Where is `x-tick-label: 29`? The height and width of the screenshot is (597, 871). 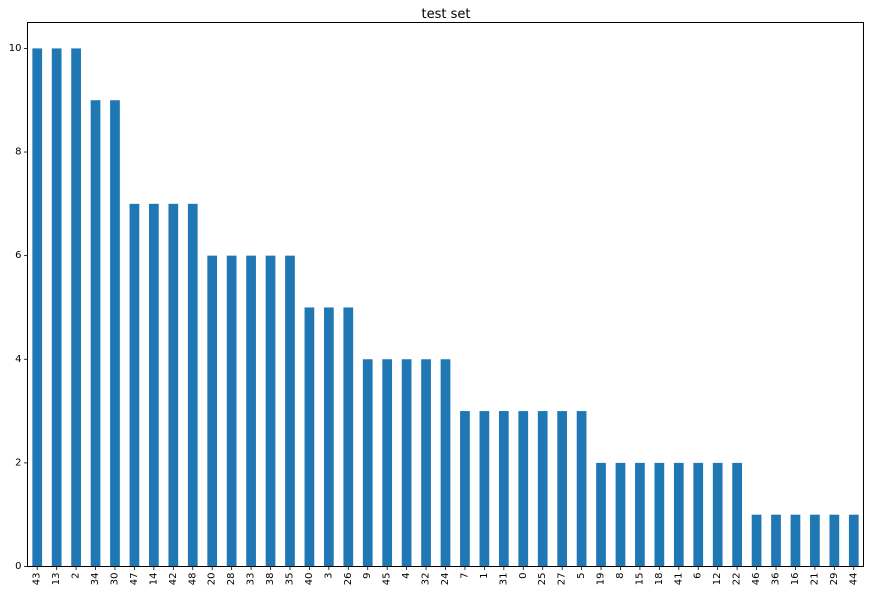
x-tick-label: 29 is located at coordinates (834, 579).